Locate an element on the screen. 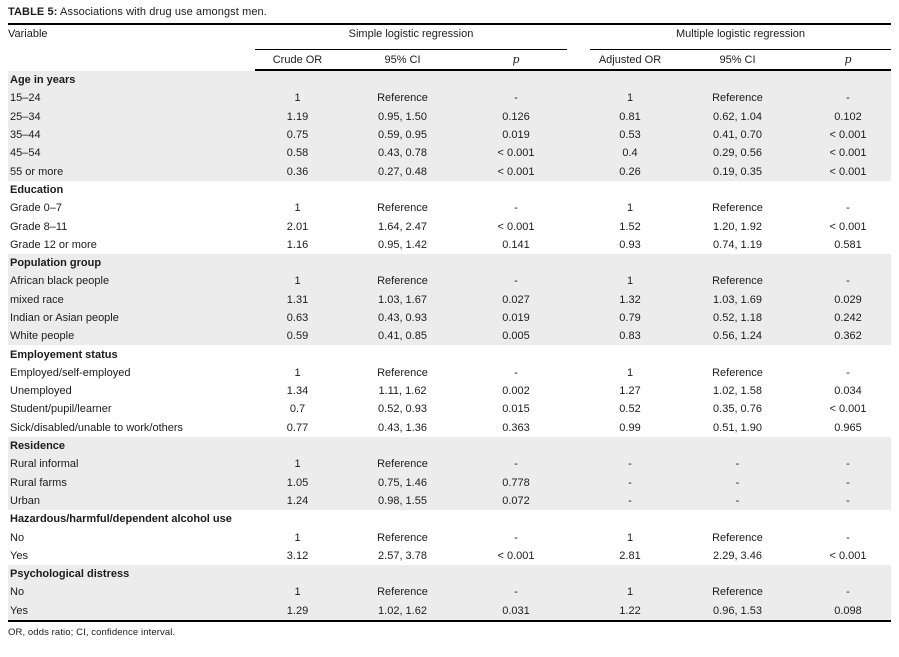  ci-simple-cell: 0.95, 1.42 is located at coordinates (402, 244).